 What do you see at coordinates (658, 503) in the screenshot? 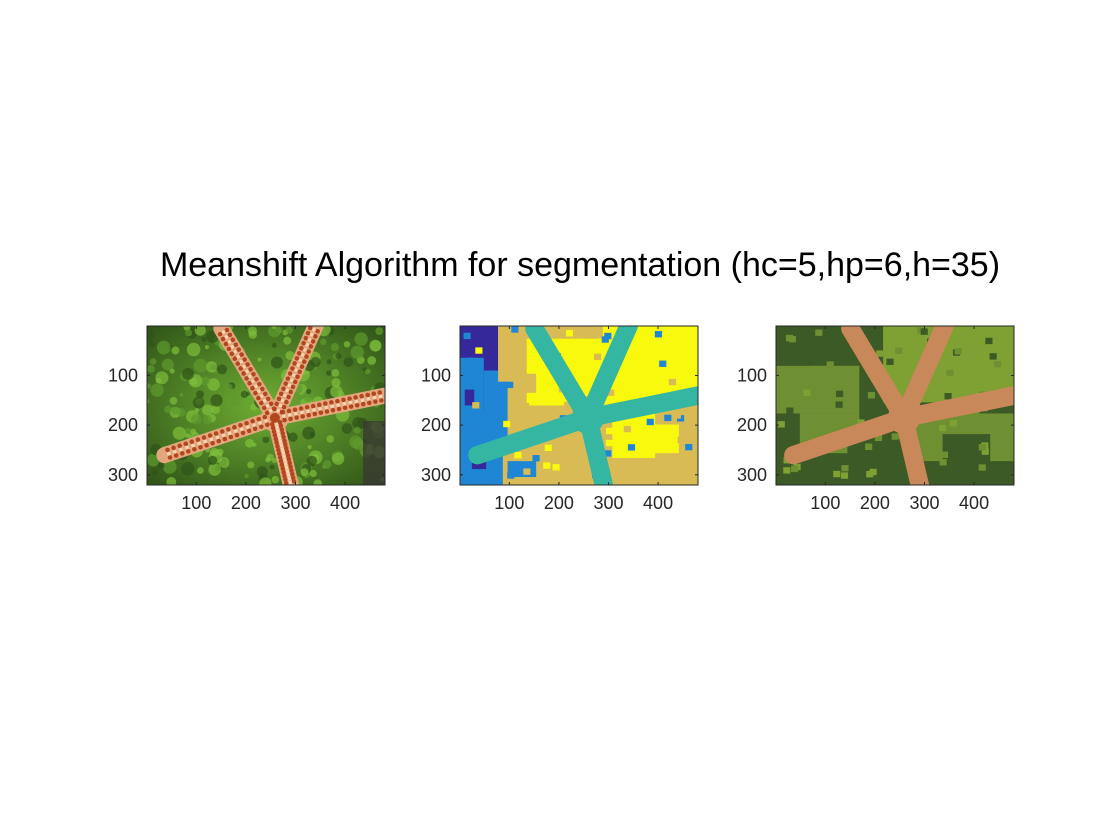
I see `x-tick-label: 400` at bounding box center [658, 503].